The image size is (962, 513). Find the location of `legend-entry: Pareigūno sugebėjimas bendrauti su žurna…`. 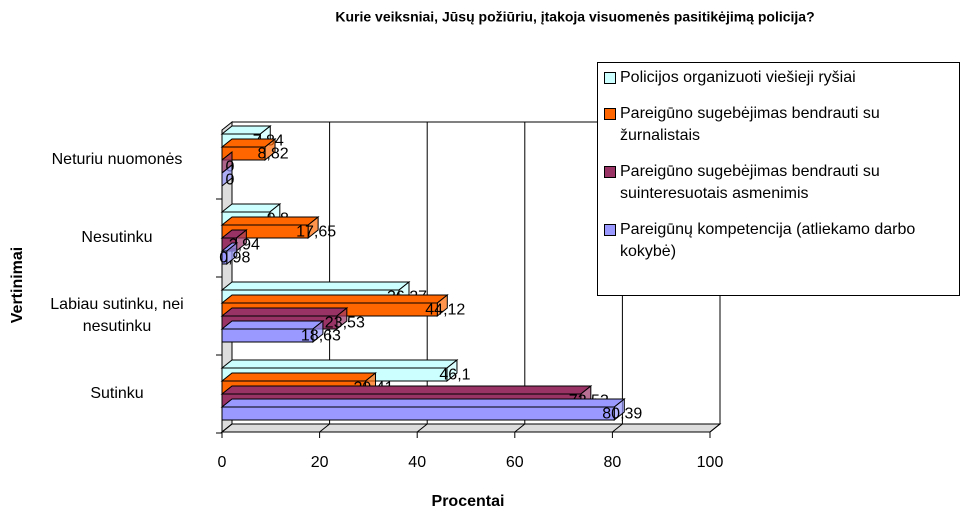

legend-entry: Pareigūno sugebėjimas bendrauti su žurna… is located at coordinates (778, 125).